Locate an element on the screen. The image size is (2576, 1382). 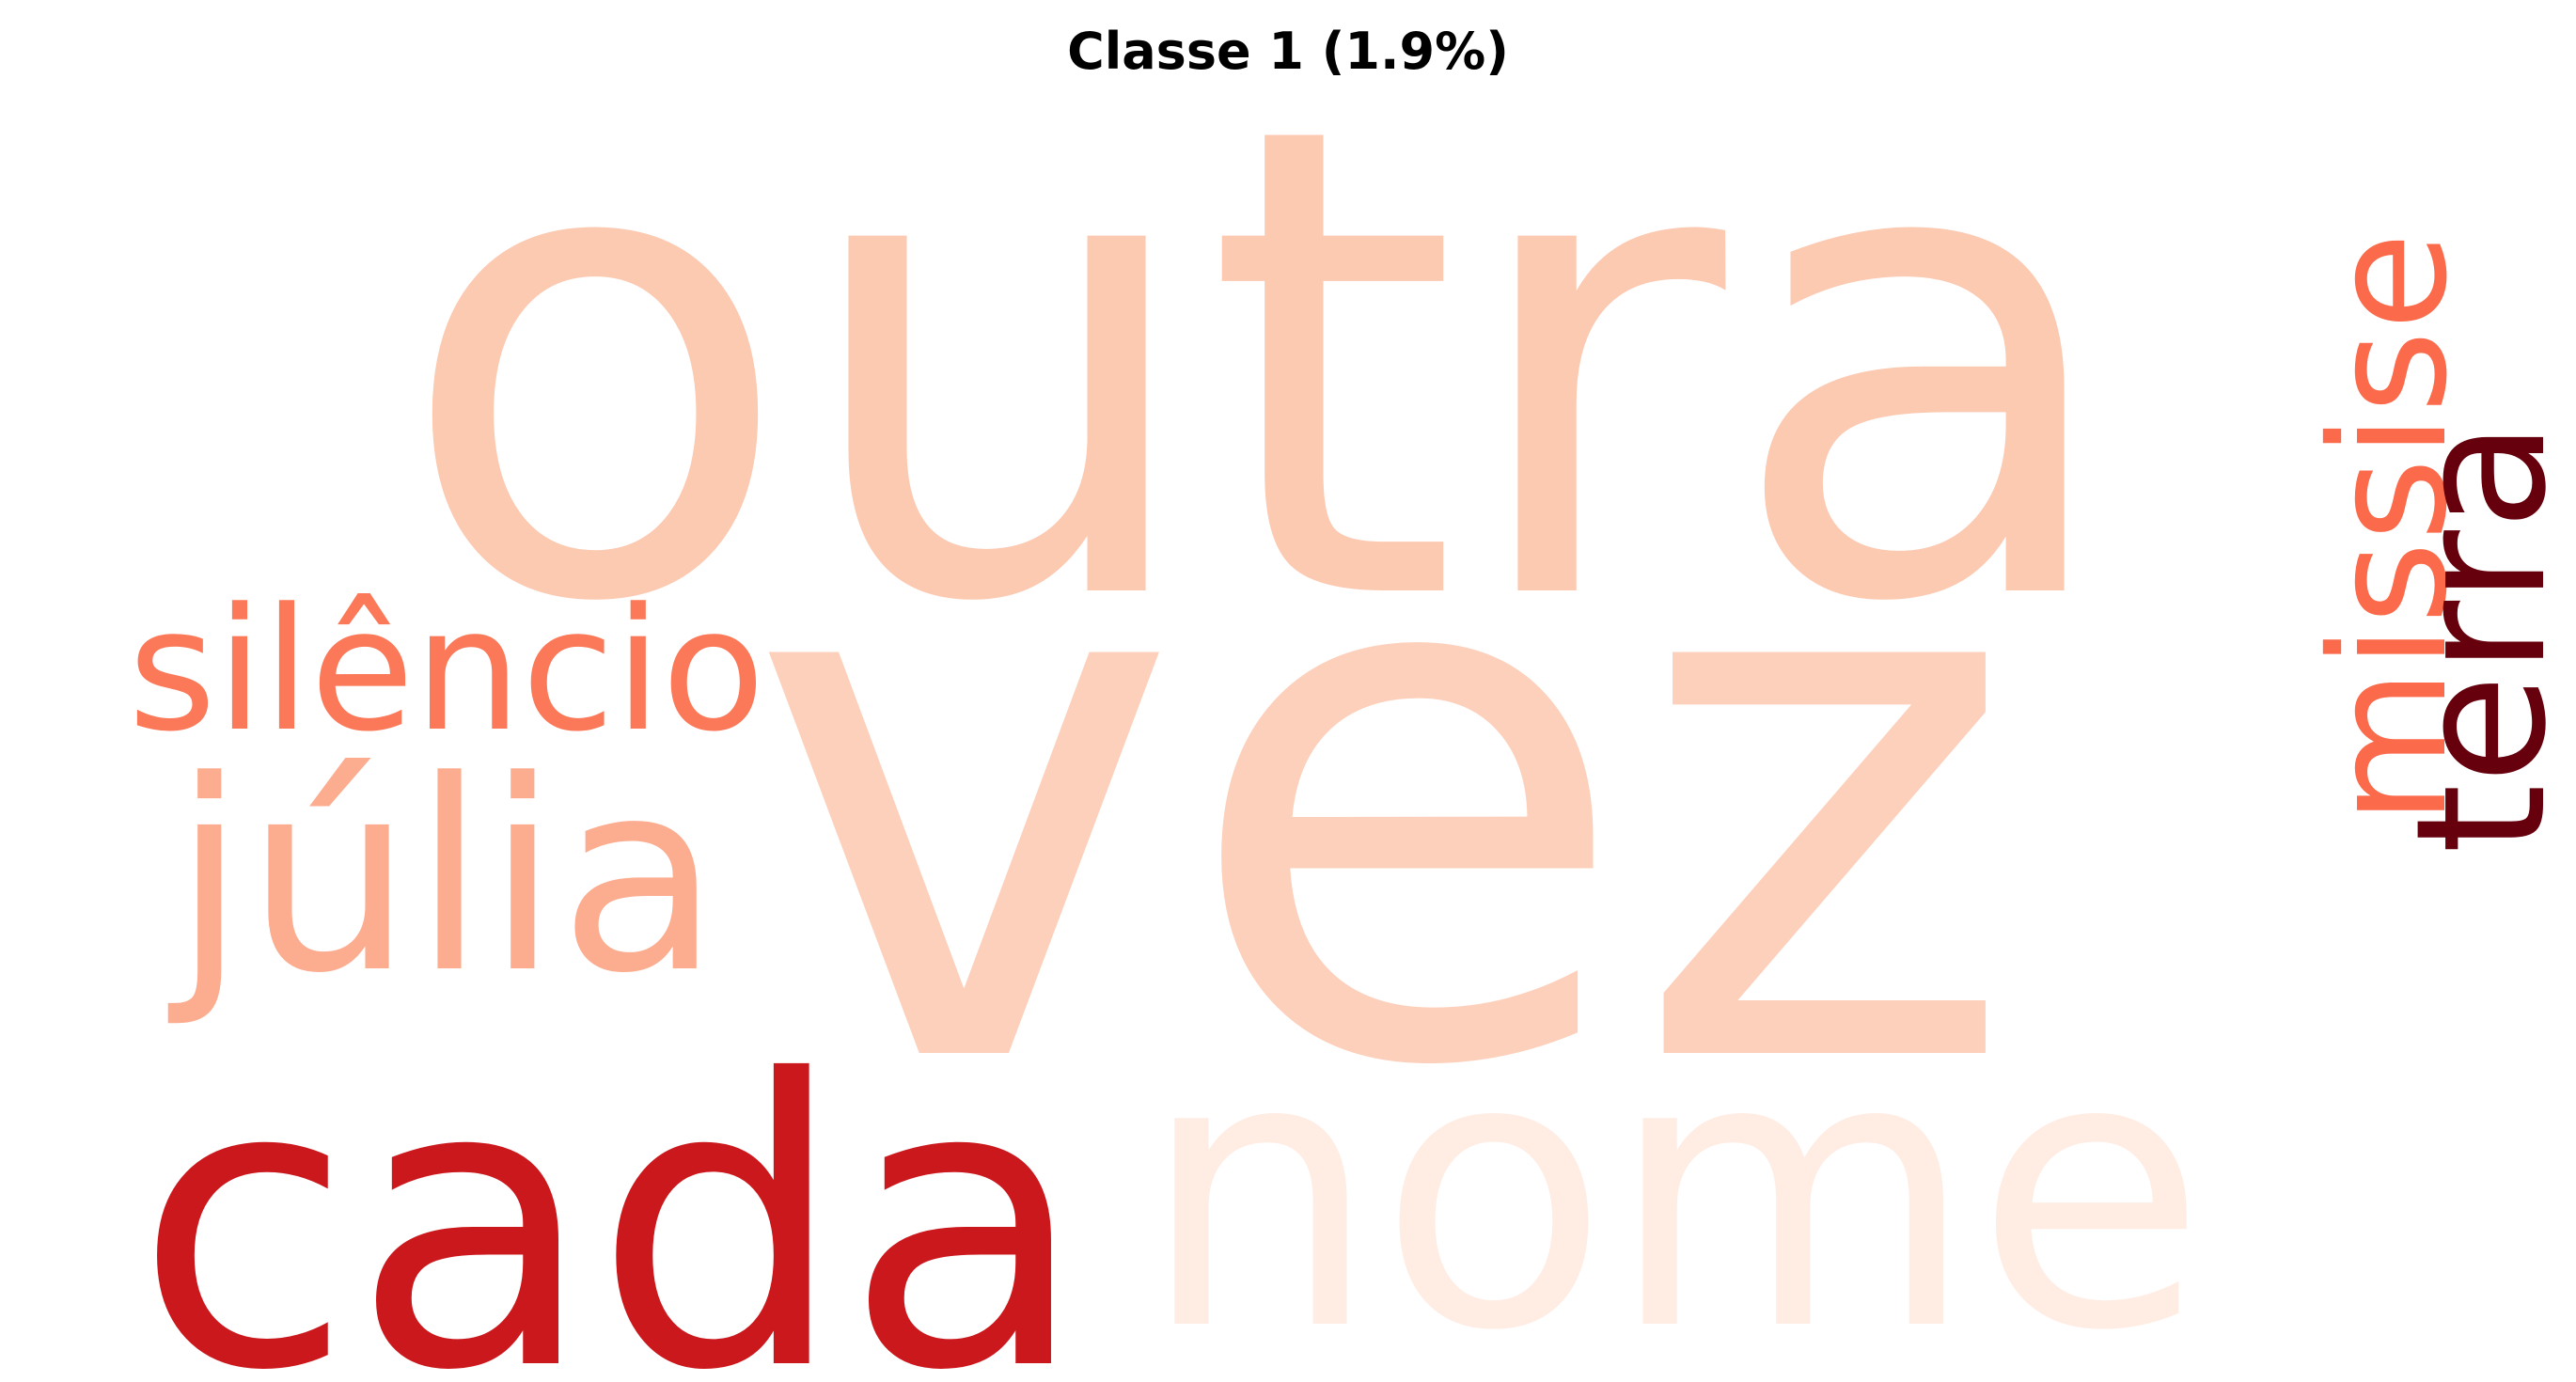
word-missise: missise is located at coordinates (2390, 528).